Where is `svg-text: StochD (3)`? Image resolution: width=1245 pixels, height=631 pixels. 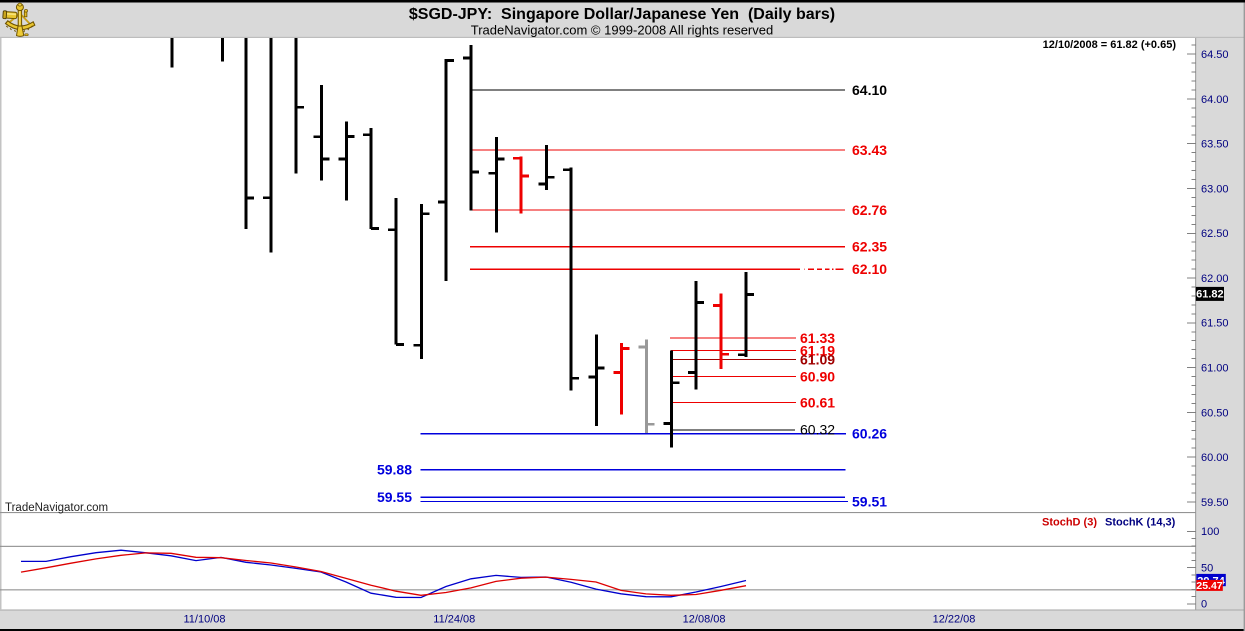 svg-text: StochD (3) is located at coordinates (1069, 522).